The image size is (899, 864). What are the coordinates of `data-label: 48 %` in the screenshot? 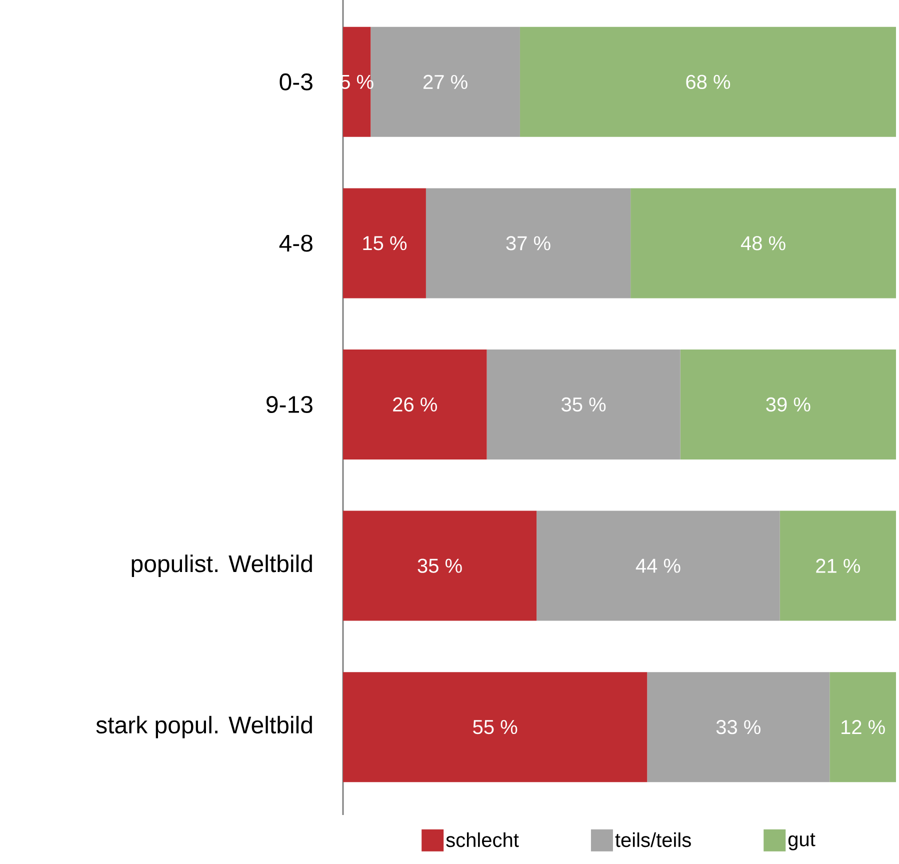 It's located at (763, 243).